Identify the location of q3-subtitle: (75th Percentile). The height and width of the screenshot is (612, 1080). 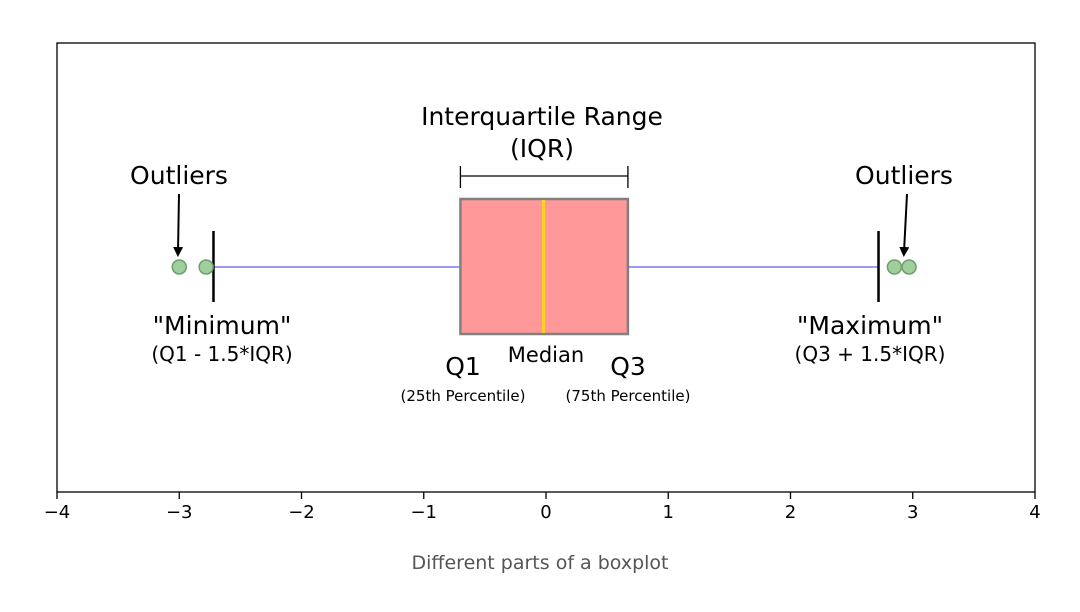
(628, 396).